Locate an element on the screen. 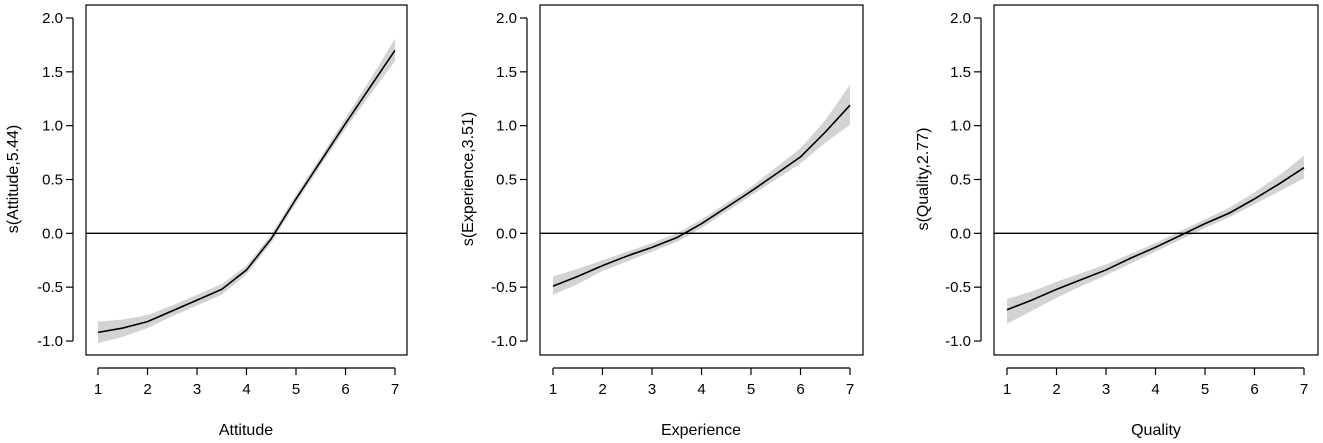 Image resolution: width=1323 pixels, height=443 pixels. y-axis-label: s(Attitude,5.44) is located at coordinates (13, 179).